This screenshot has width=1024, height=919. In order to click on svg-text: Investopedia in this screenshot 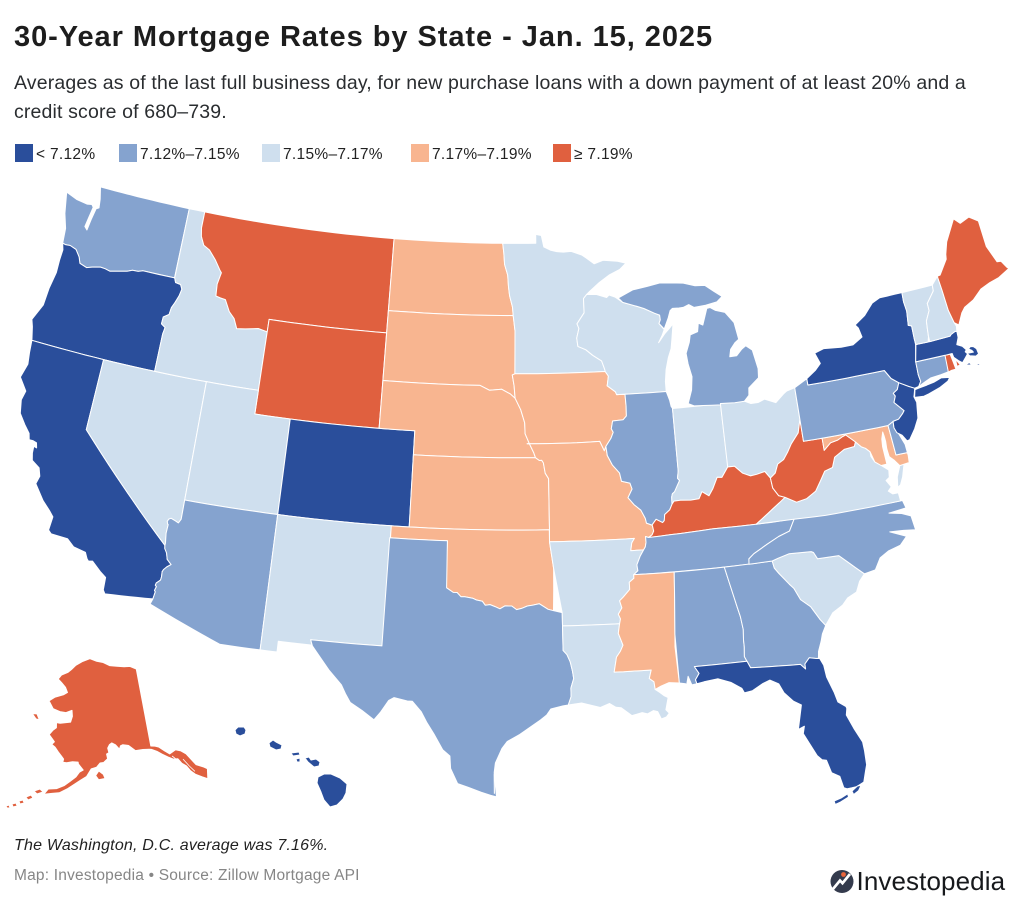, I will do `click(931, 882)`.